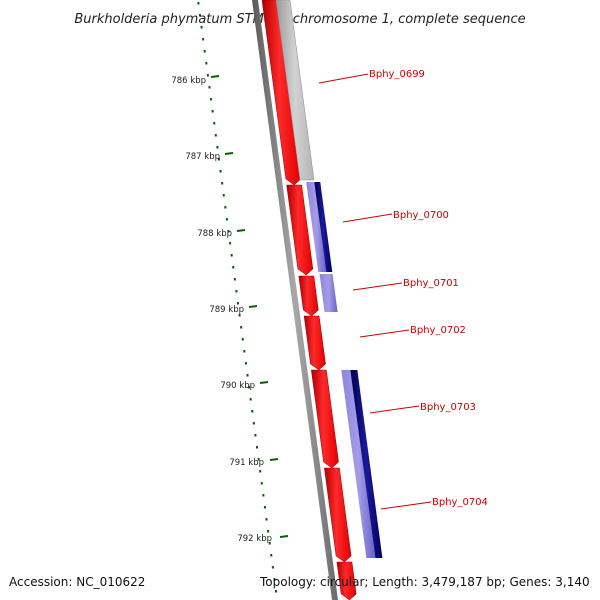 The width and height of the screenshot is (600, 600). I want to click on accession-text: Accession: NC_010622, so click(77, 582).